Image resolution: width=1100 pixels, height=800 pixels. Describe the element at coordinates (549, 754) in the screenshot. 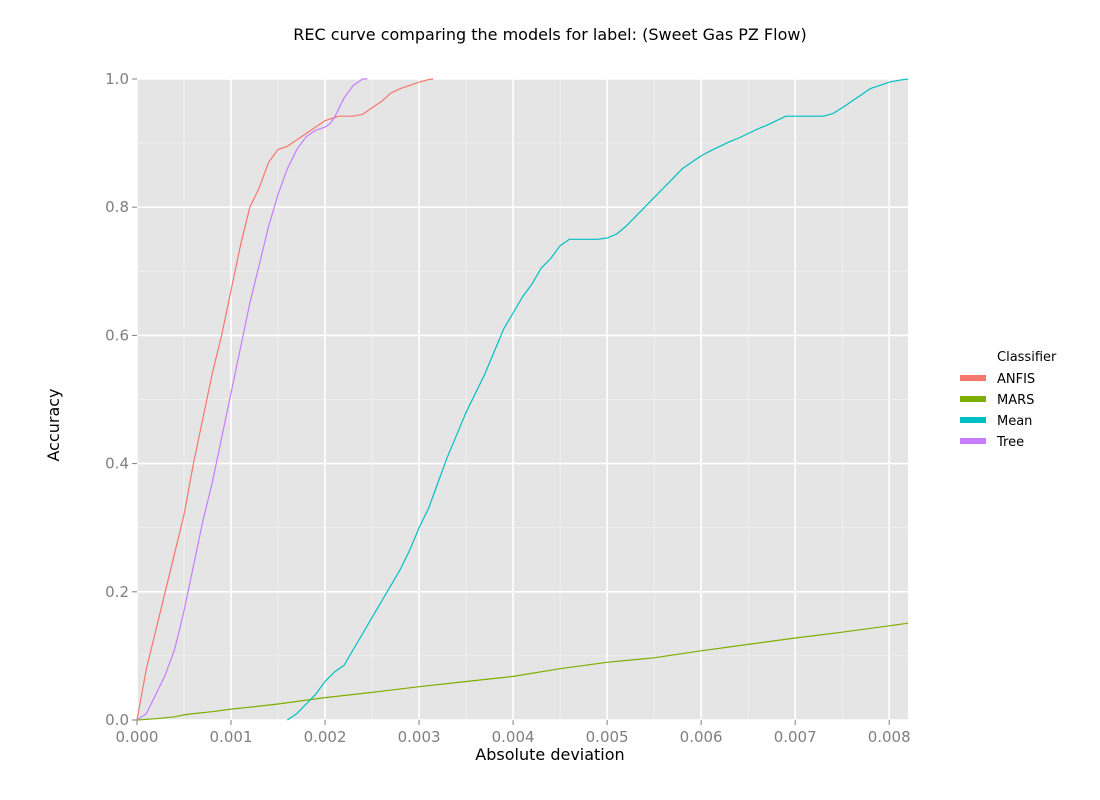

I see `x-axis-title: Absolute deviation` at that location.